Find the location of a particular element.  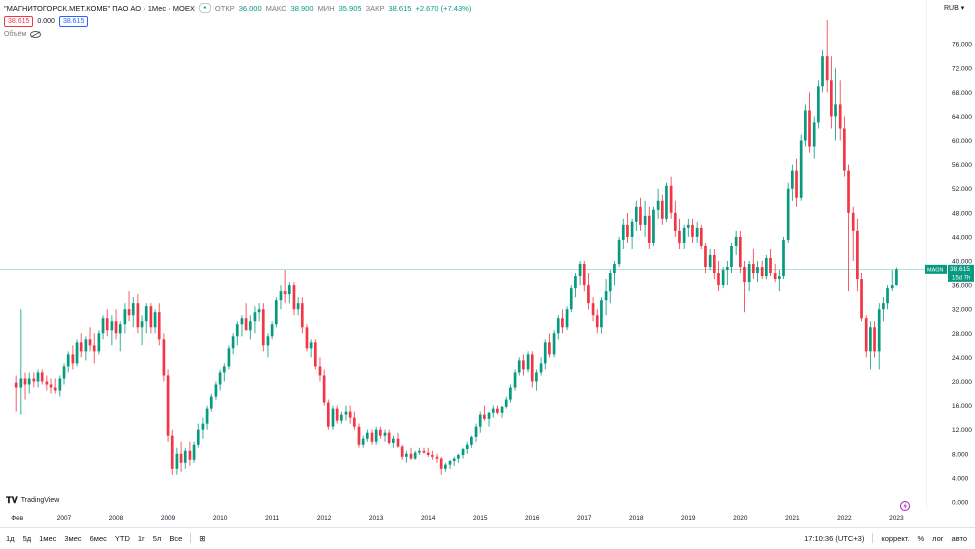

tradingview-logo: 𝐓𝐕 TradingView is located at coordinates (32, 500).